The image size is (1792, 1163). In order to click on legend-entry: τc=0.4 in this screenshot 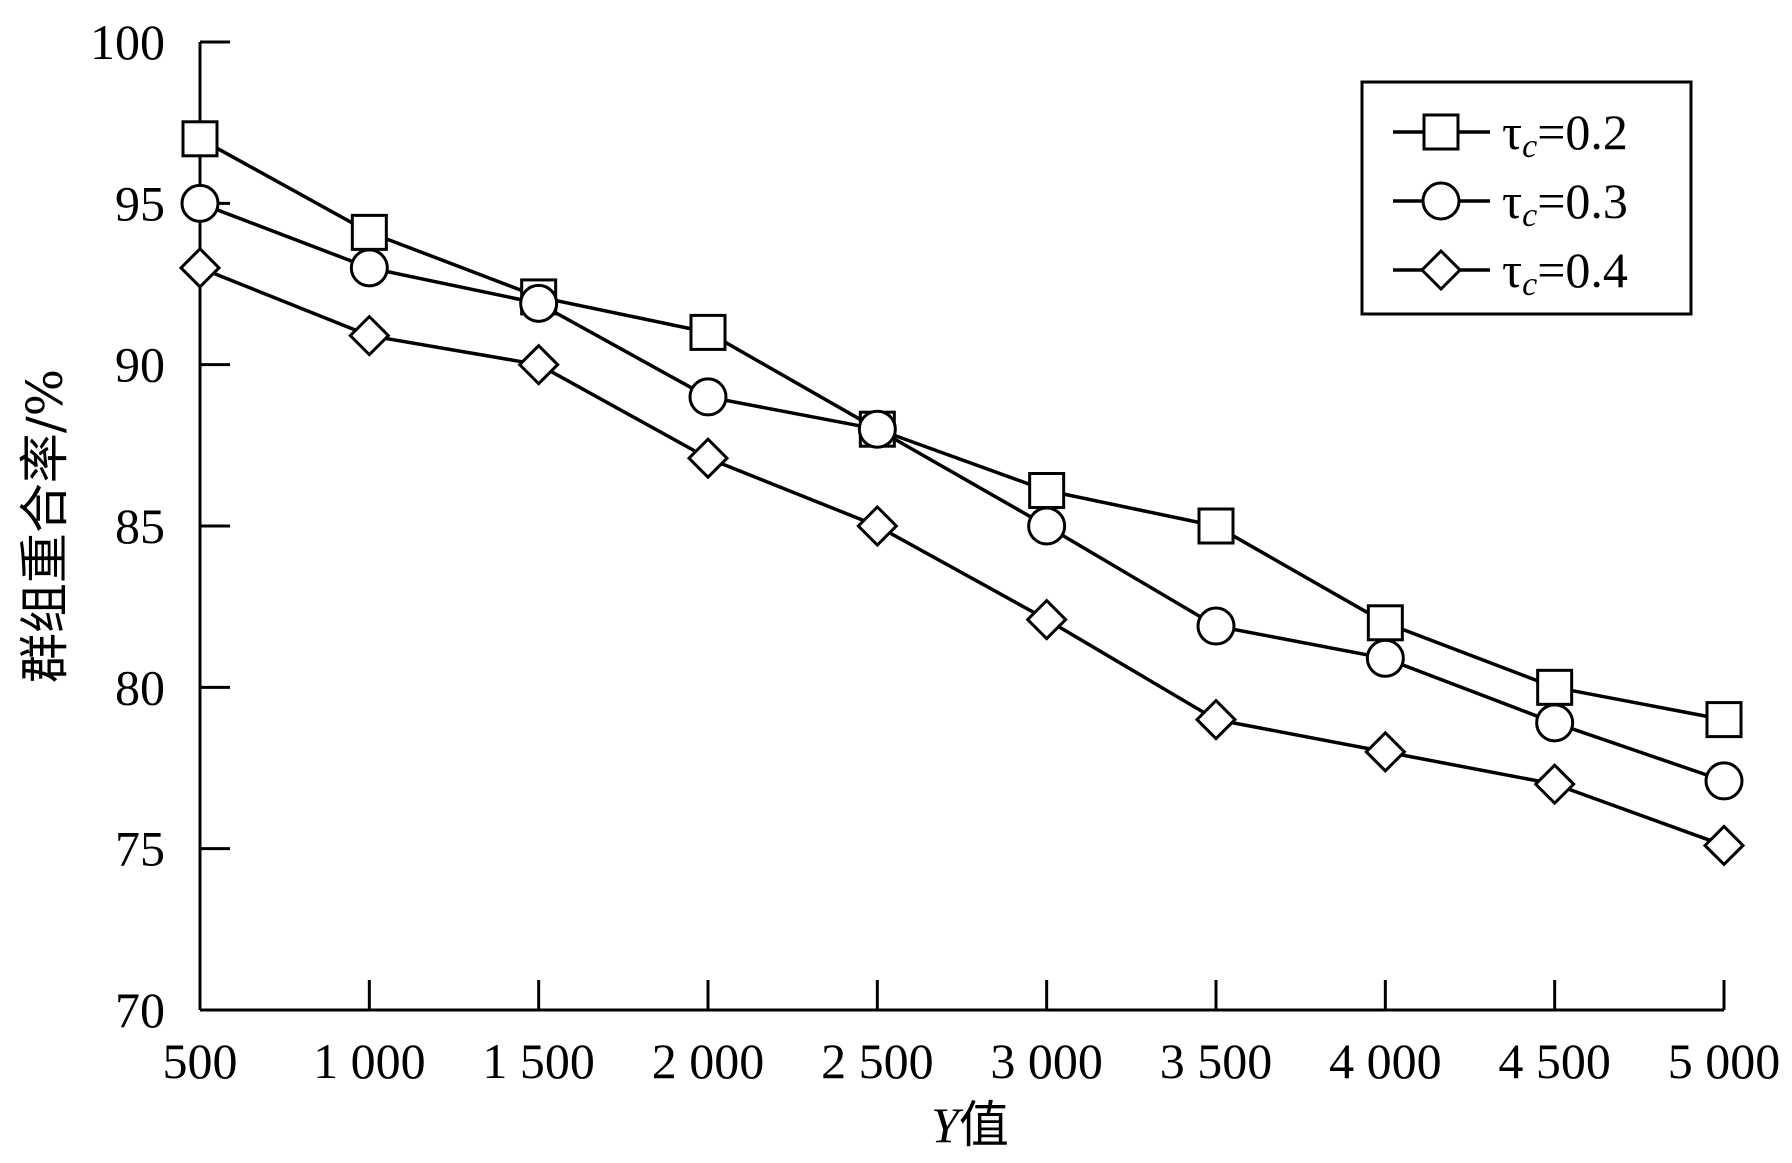, I will do `click(1510, 272)`.